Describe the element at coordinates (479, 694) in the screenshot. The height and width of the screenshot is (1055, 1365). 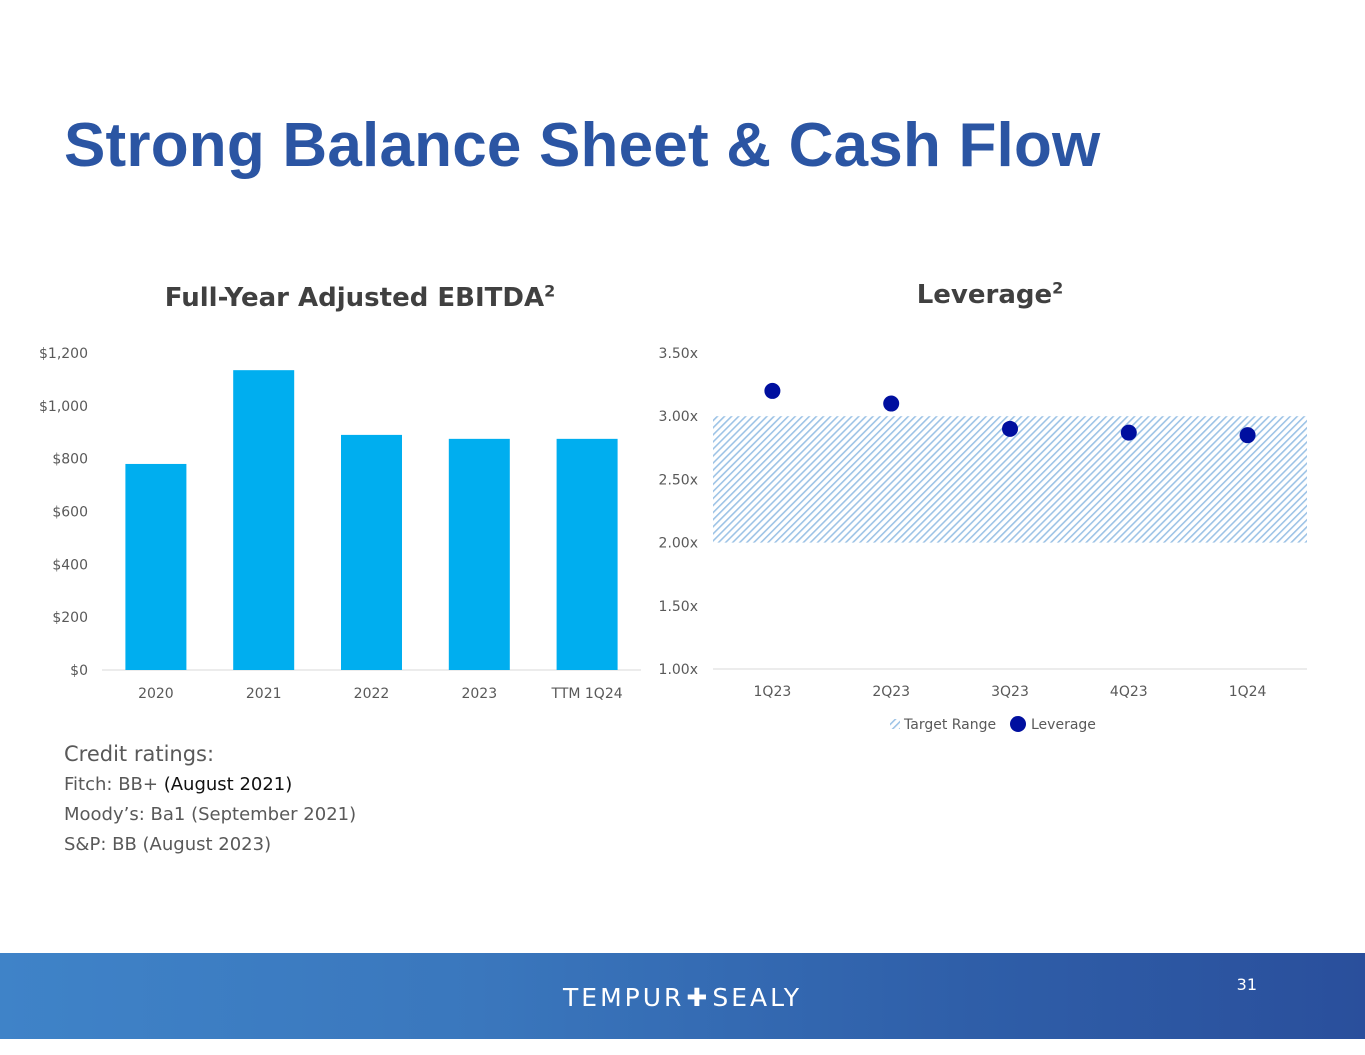
I see `x-tick-label: 2023` at that location.